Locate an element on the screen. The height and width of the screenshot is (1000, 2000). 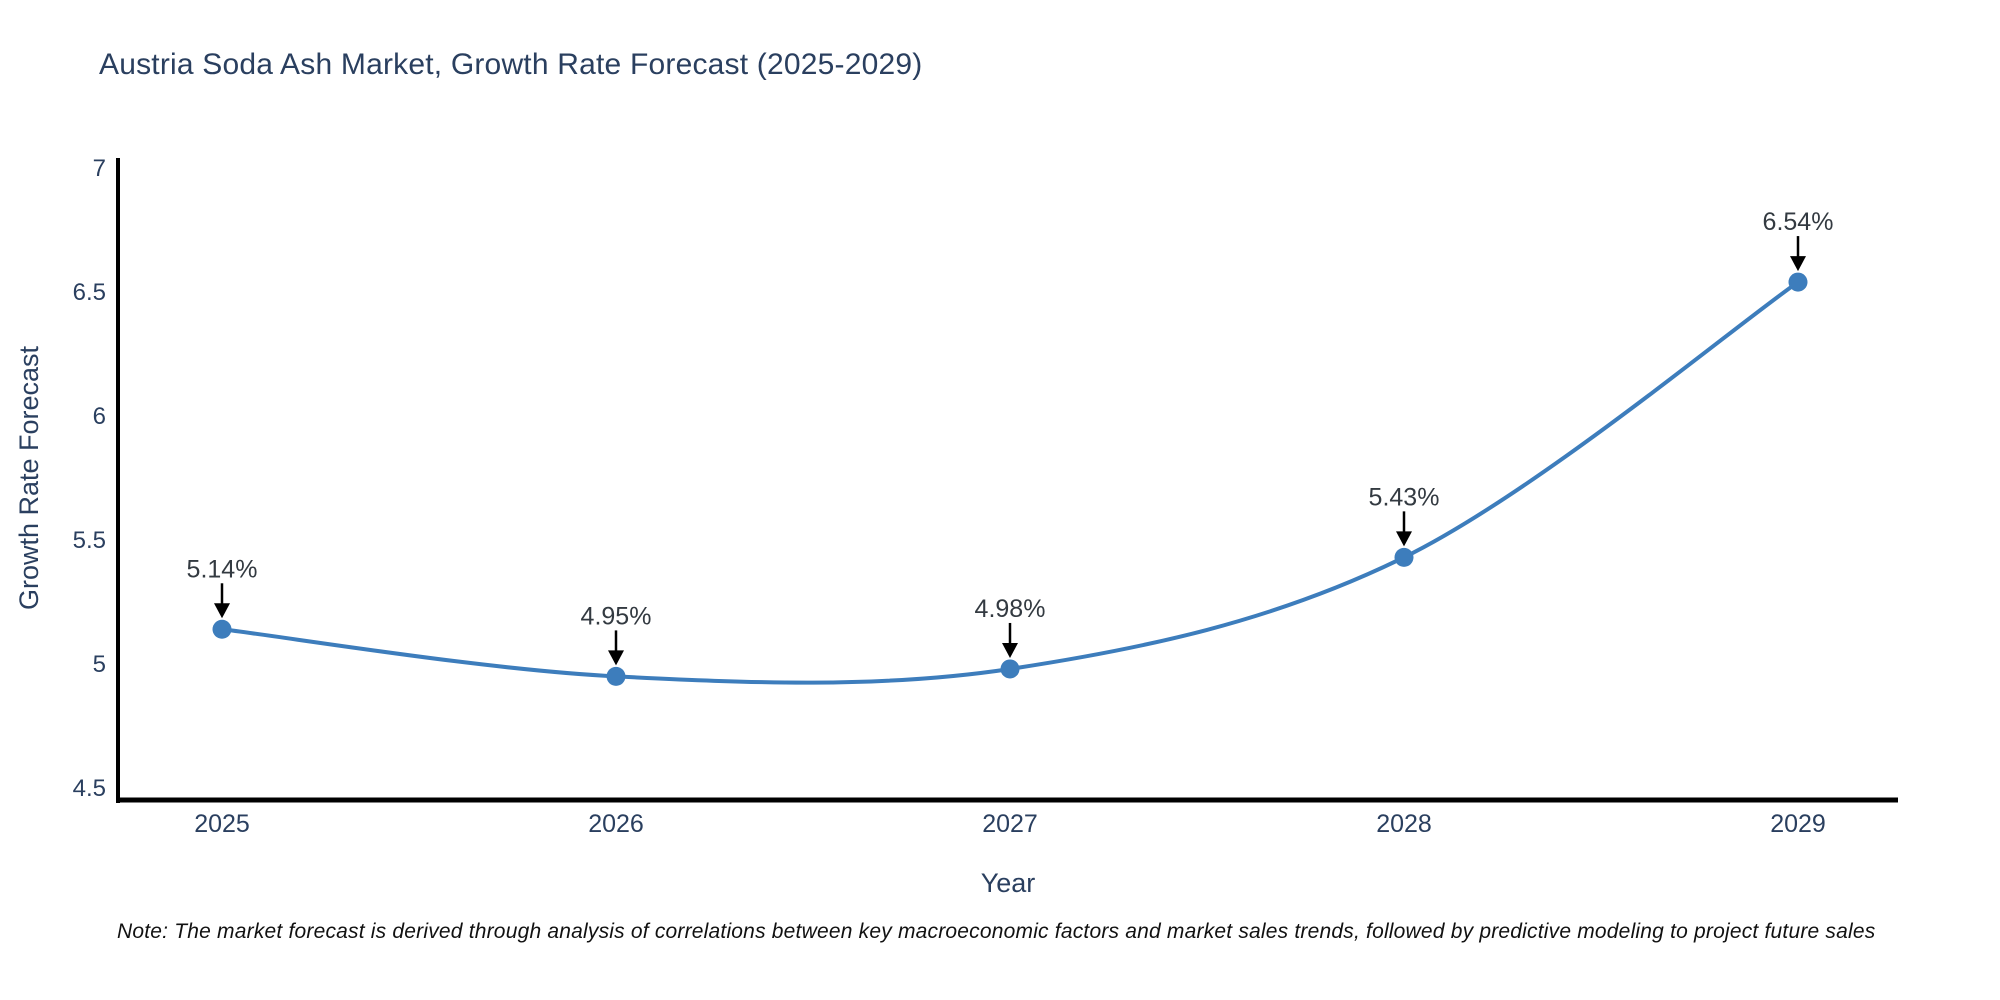
data-point-label: 5.43% is located at coordinates (1404, 497).